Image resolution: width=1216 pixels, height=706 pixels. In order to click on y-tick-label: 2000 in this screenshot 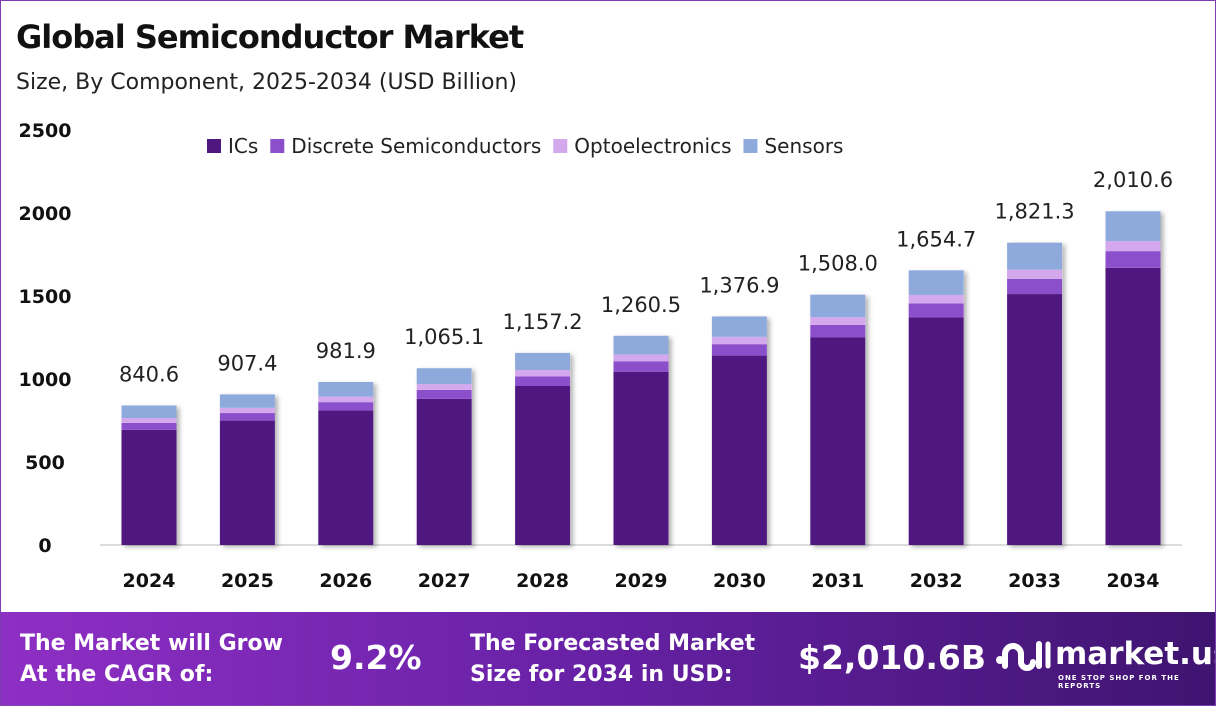, I will do `click(45, 214)`.